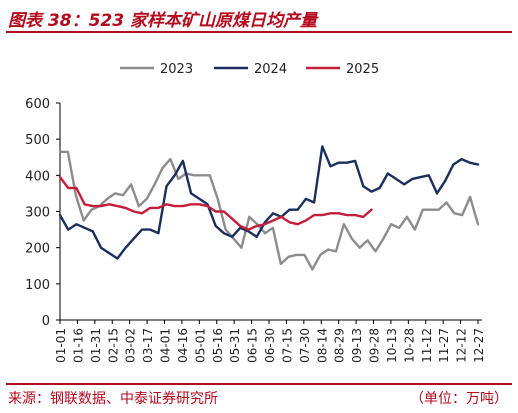 The width and height of the screenshot is (518, 413). Describe the element at coordinates (462, 345) in the screenshot. I see `x-tick-label: 12-12` at that location.